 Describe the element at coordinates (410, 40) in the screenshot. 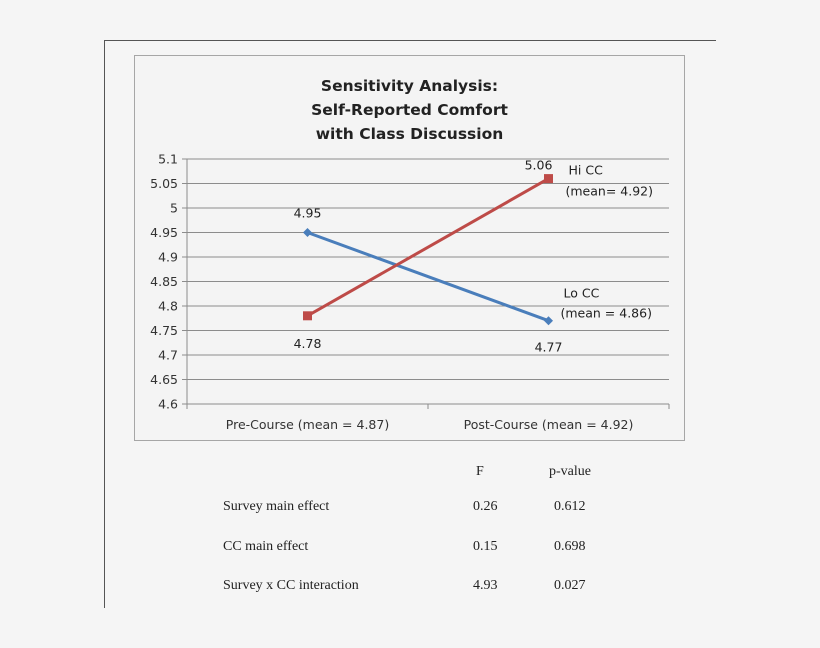

I see `frame-top-border` at that location.